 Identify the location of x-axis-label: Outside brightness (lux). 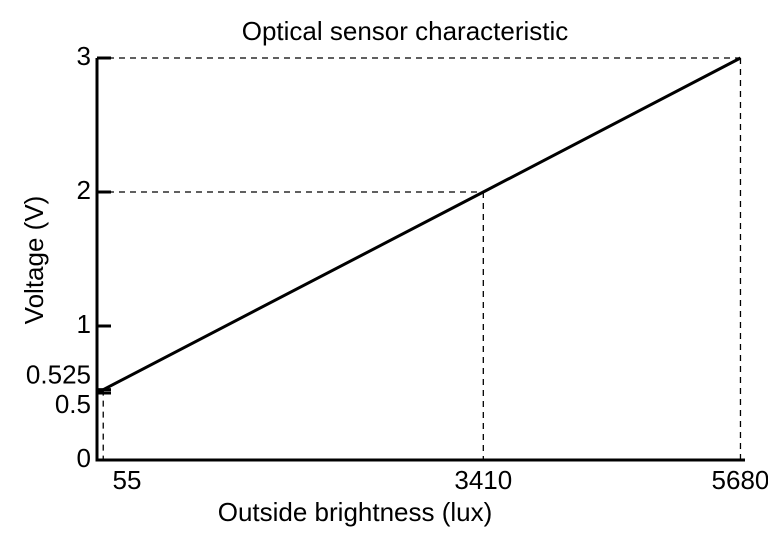
(355, 512).